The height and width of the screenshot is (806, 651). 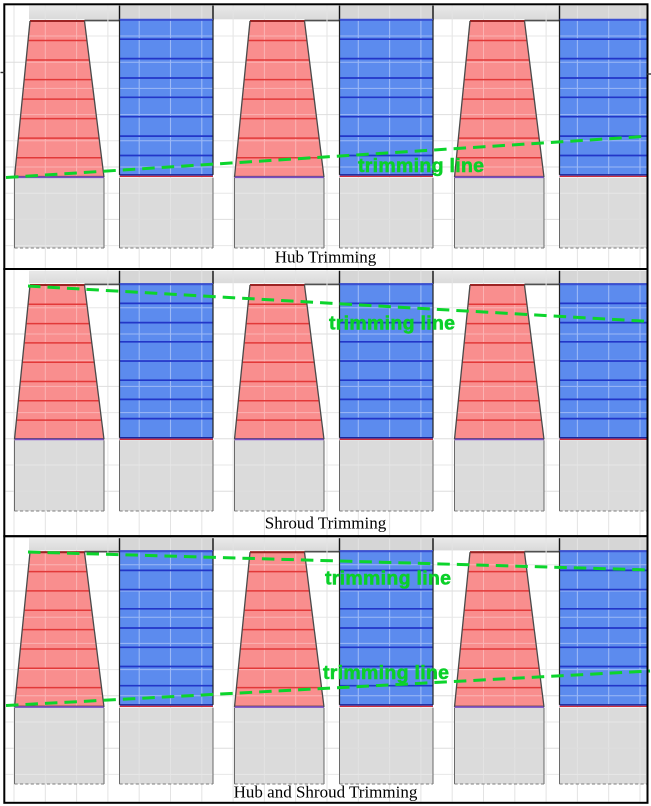 What do you see at coordinates (326, 523) in the screenshot?
I see `svg-text: Shroud Trimming` at bounding box center [326, 523].